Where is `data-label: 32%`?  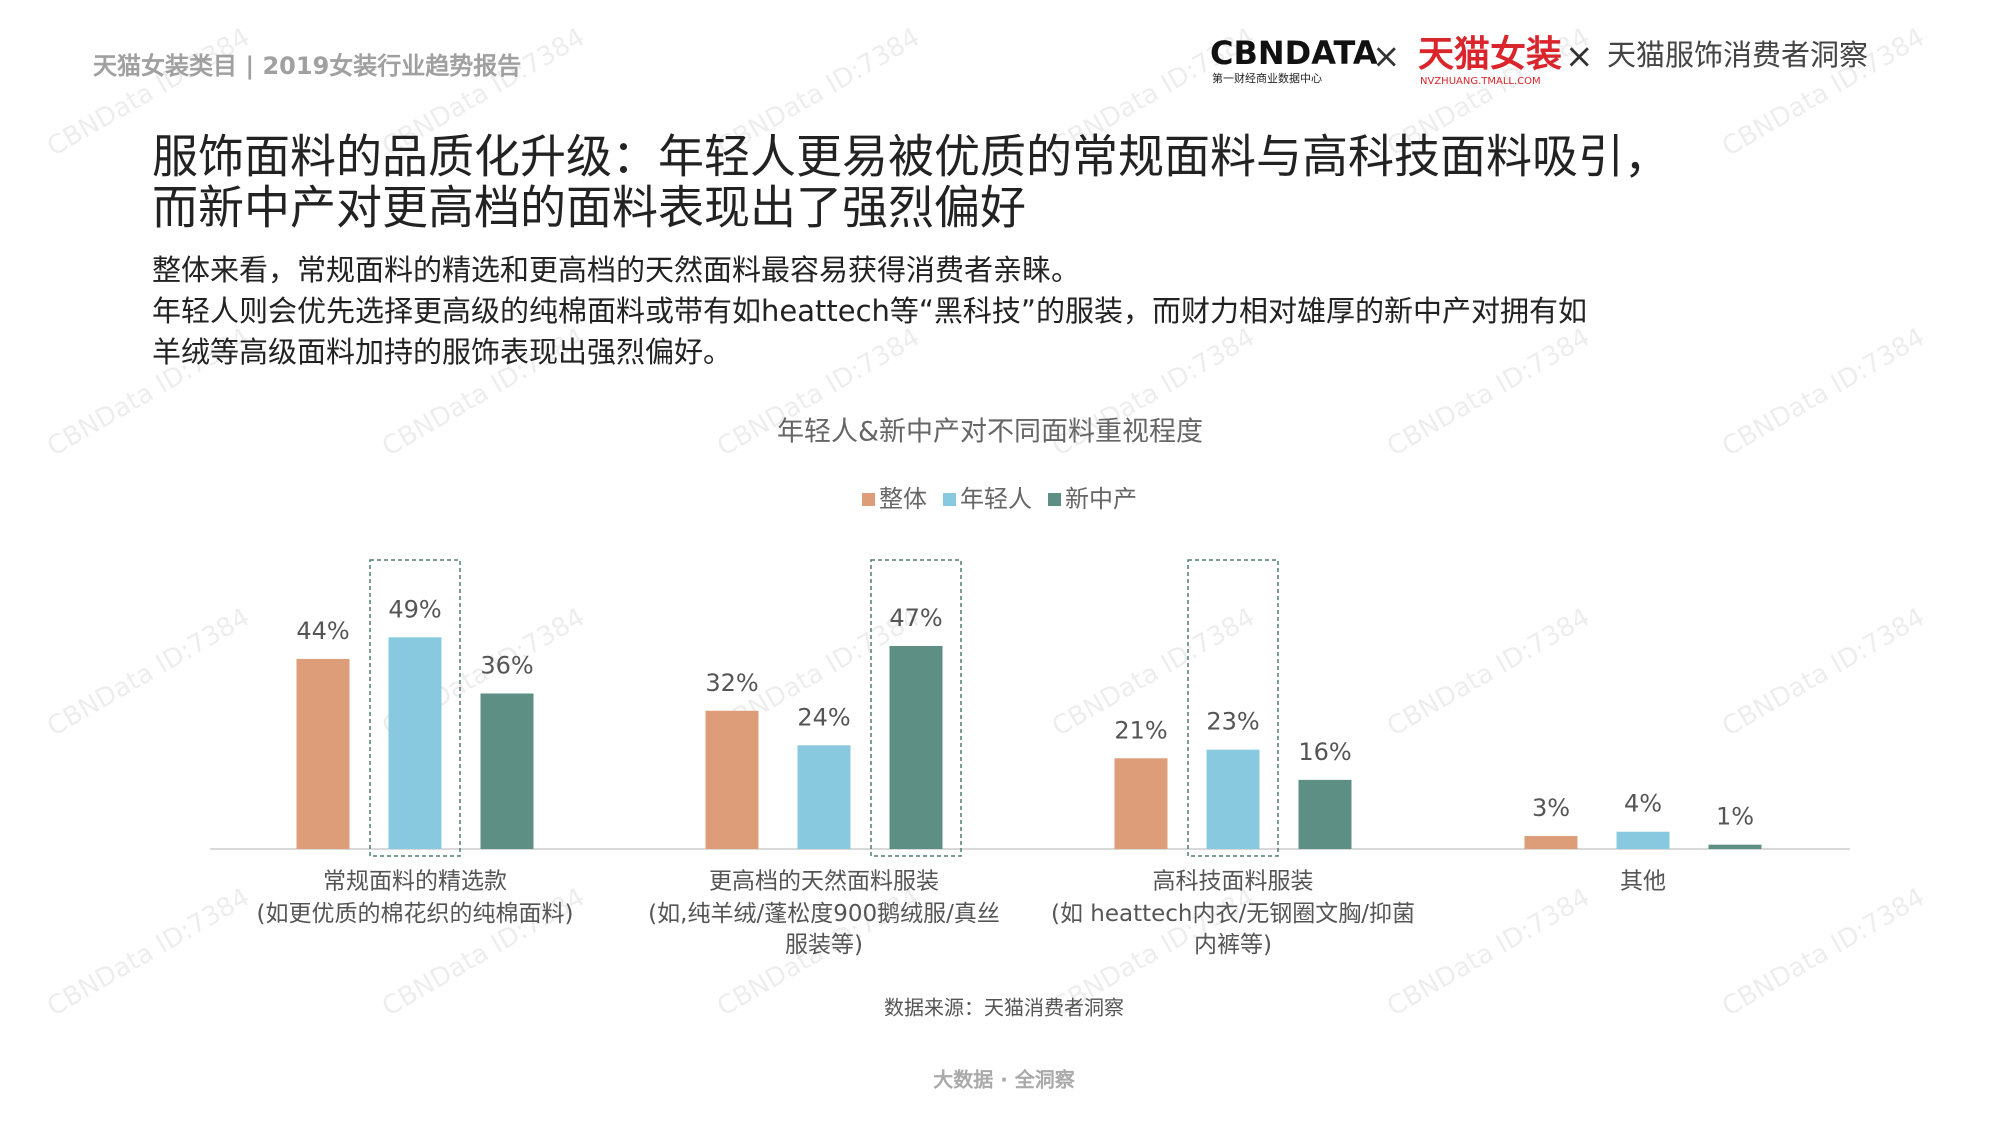 data-label: 32% is located at coordinates (731, 683).